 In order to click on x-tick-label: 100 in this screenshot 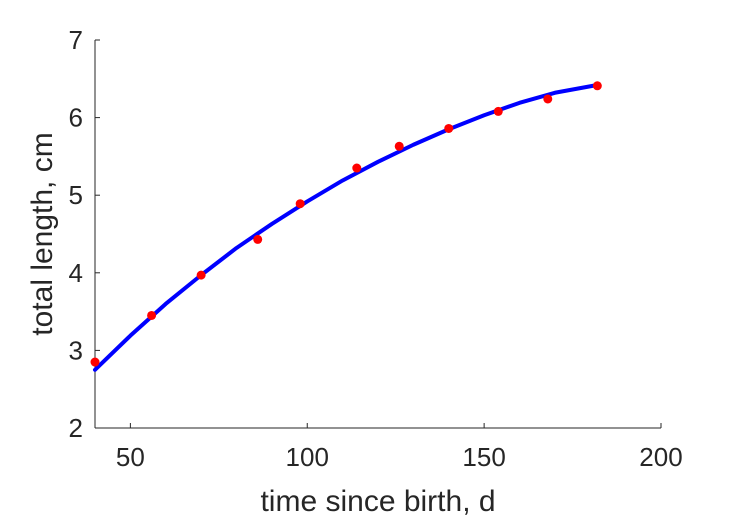, I will do `click(307, 457)`.